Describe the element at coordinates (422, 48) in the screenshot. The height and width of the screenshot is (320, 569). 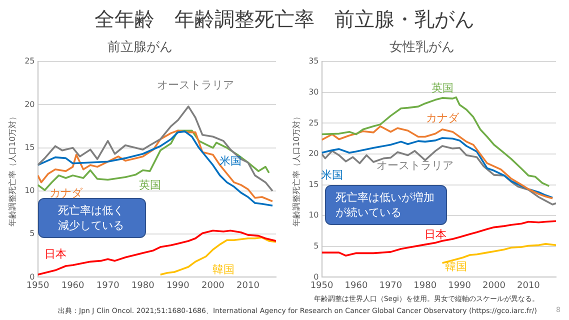
I see `chart-title: 女性乳がん` at that location.